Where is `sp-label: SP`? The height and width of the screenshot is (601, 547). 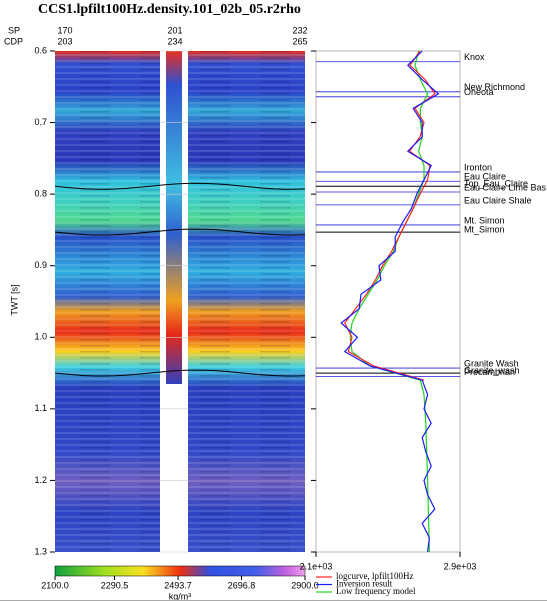
sp-label: SP is located at coordinates (14, 30).